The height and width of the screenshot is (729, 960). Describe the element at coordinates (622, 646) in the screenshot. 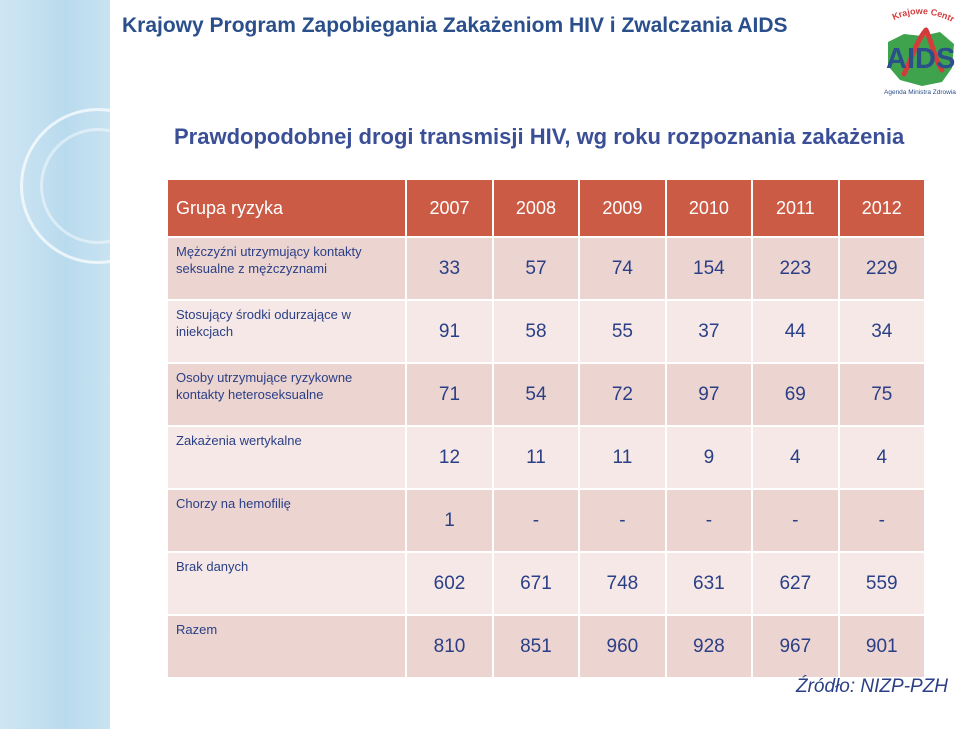

I see `table-cell: 960` at that location.